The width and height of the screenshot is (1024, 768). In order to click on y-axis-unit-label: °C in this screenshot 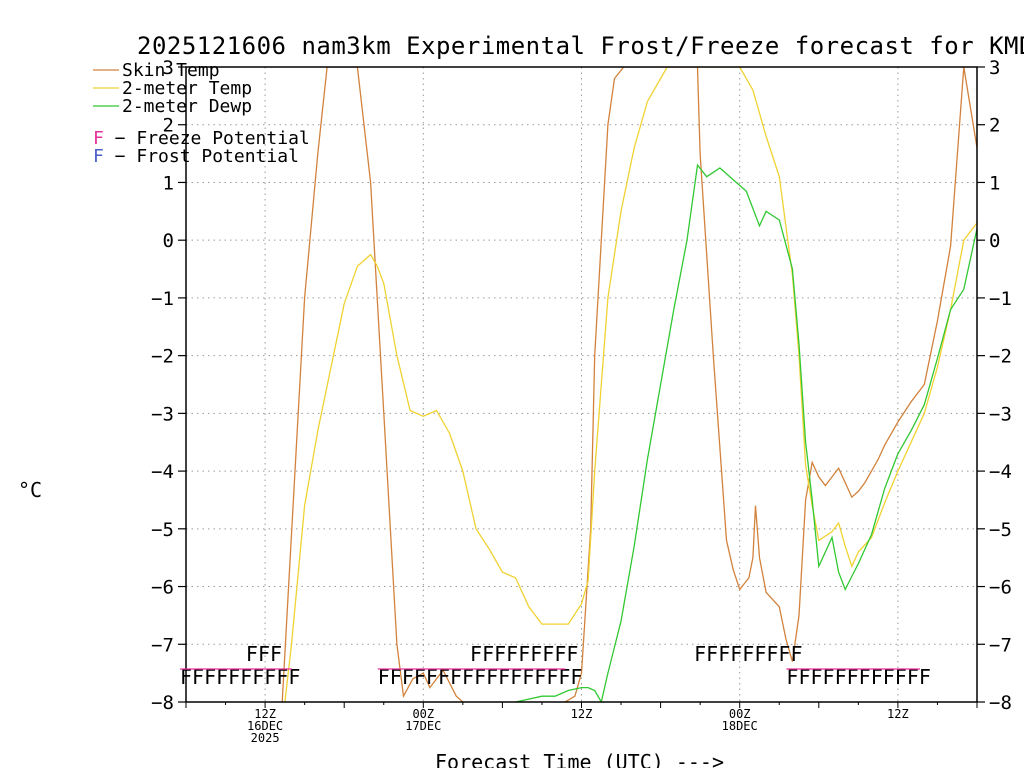, I will do `click(30, 490)`.